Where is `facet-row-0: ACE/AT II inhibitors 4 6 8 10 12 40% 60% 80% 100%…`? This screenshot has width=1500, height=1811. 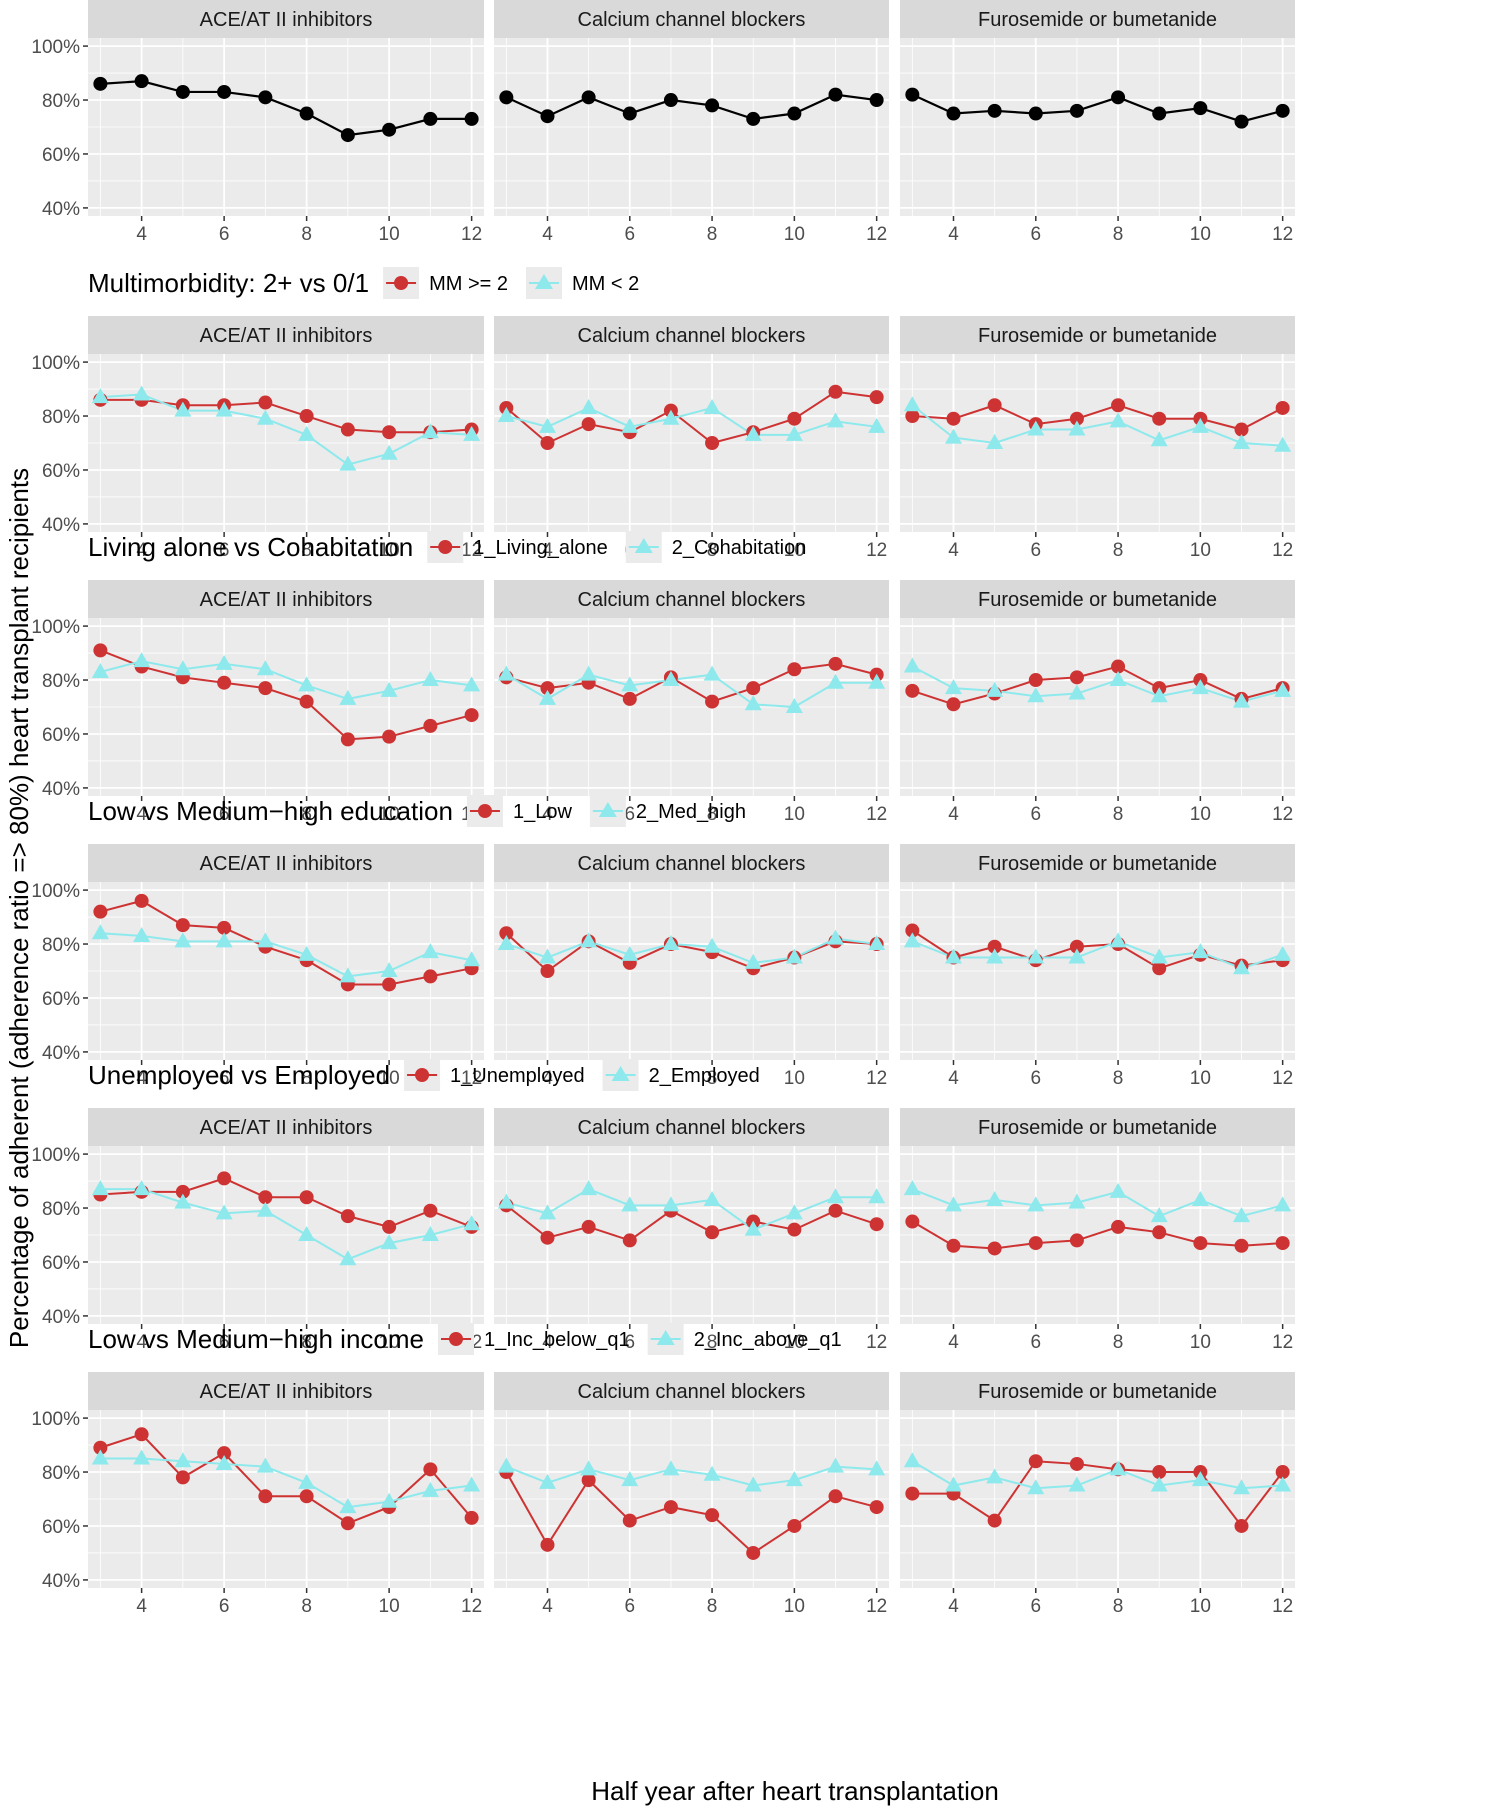
facet-row-0: ACE/AT II inhibitors 4 6 8 10 12 40% 60% 80% 100%… is located at coordinates (663, 122).